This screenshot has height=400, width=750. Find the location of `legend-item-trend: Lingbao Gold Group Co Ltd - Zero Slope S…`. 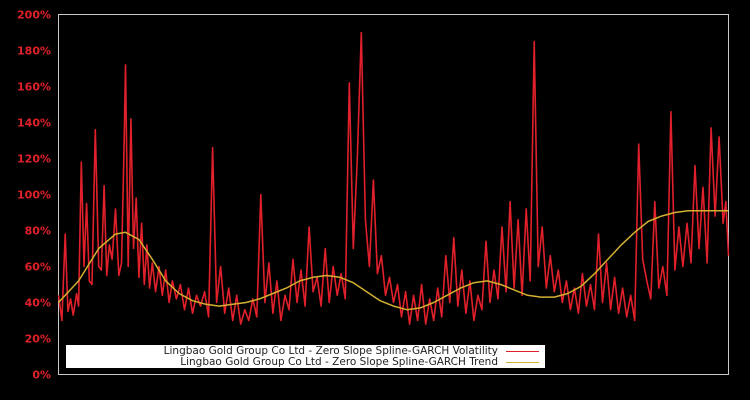

legend-item-trend: Lingbao Gold Group Co Ltd - Zero Slope S… is located at coordinates (359, 362).